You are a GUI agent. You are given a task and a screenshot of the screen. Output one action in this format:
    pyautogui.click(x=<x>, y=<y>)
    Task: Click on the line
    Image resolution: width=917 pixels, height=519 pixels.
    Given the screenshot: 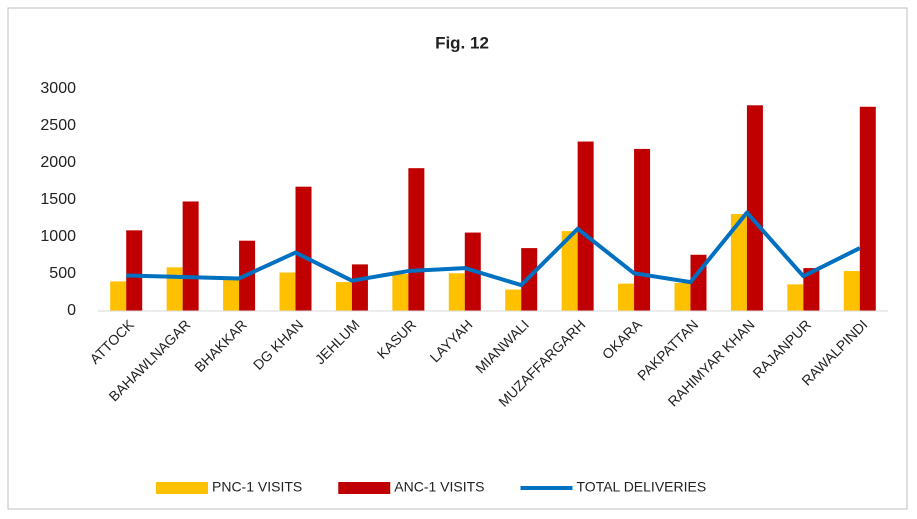 What is the action you would take?
    pyautogui.click(x=493, y=249)
    